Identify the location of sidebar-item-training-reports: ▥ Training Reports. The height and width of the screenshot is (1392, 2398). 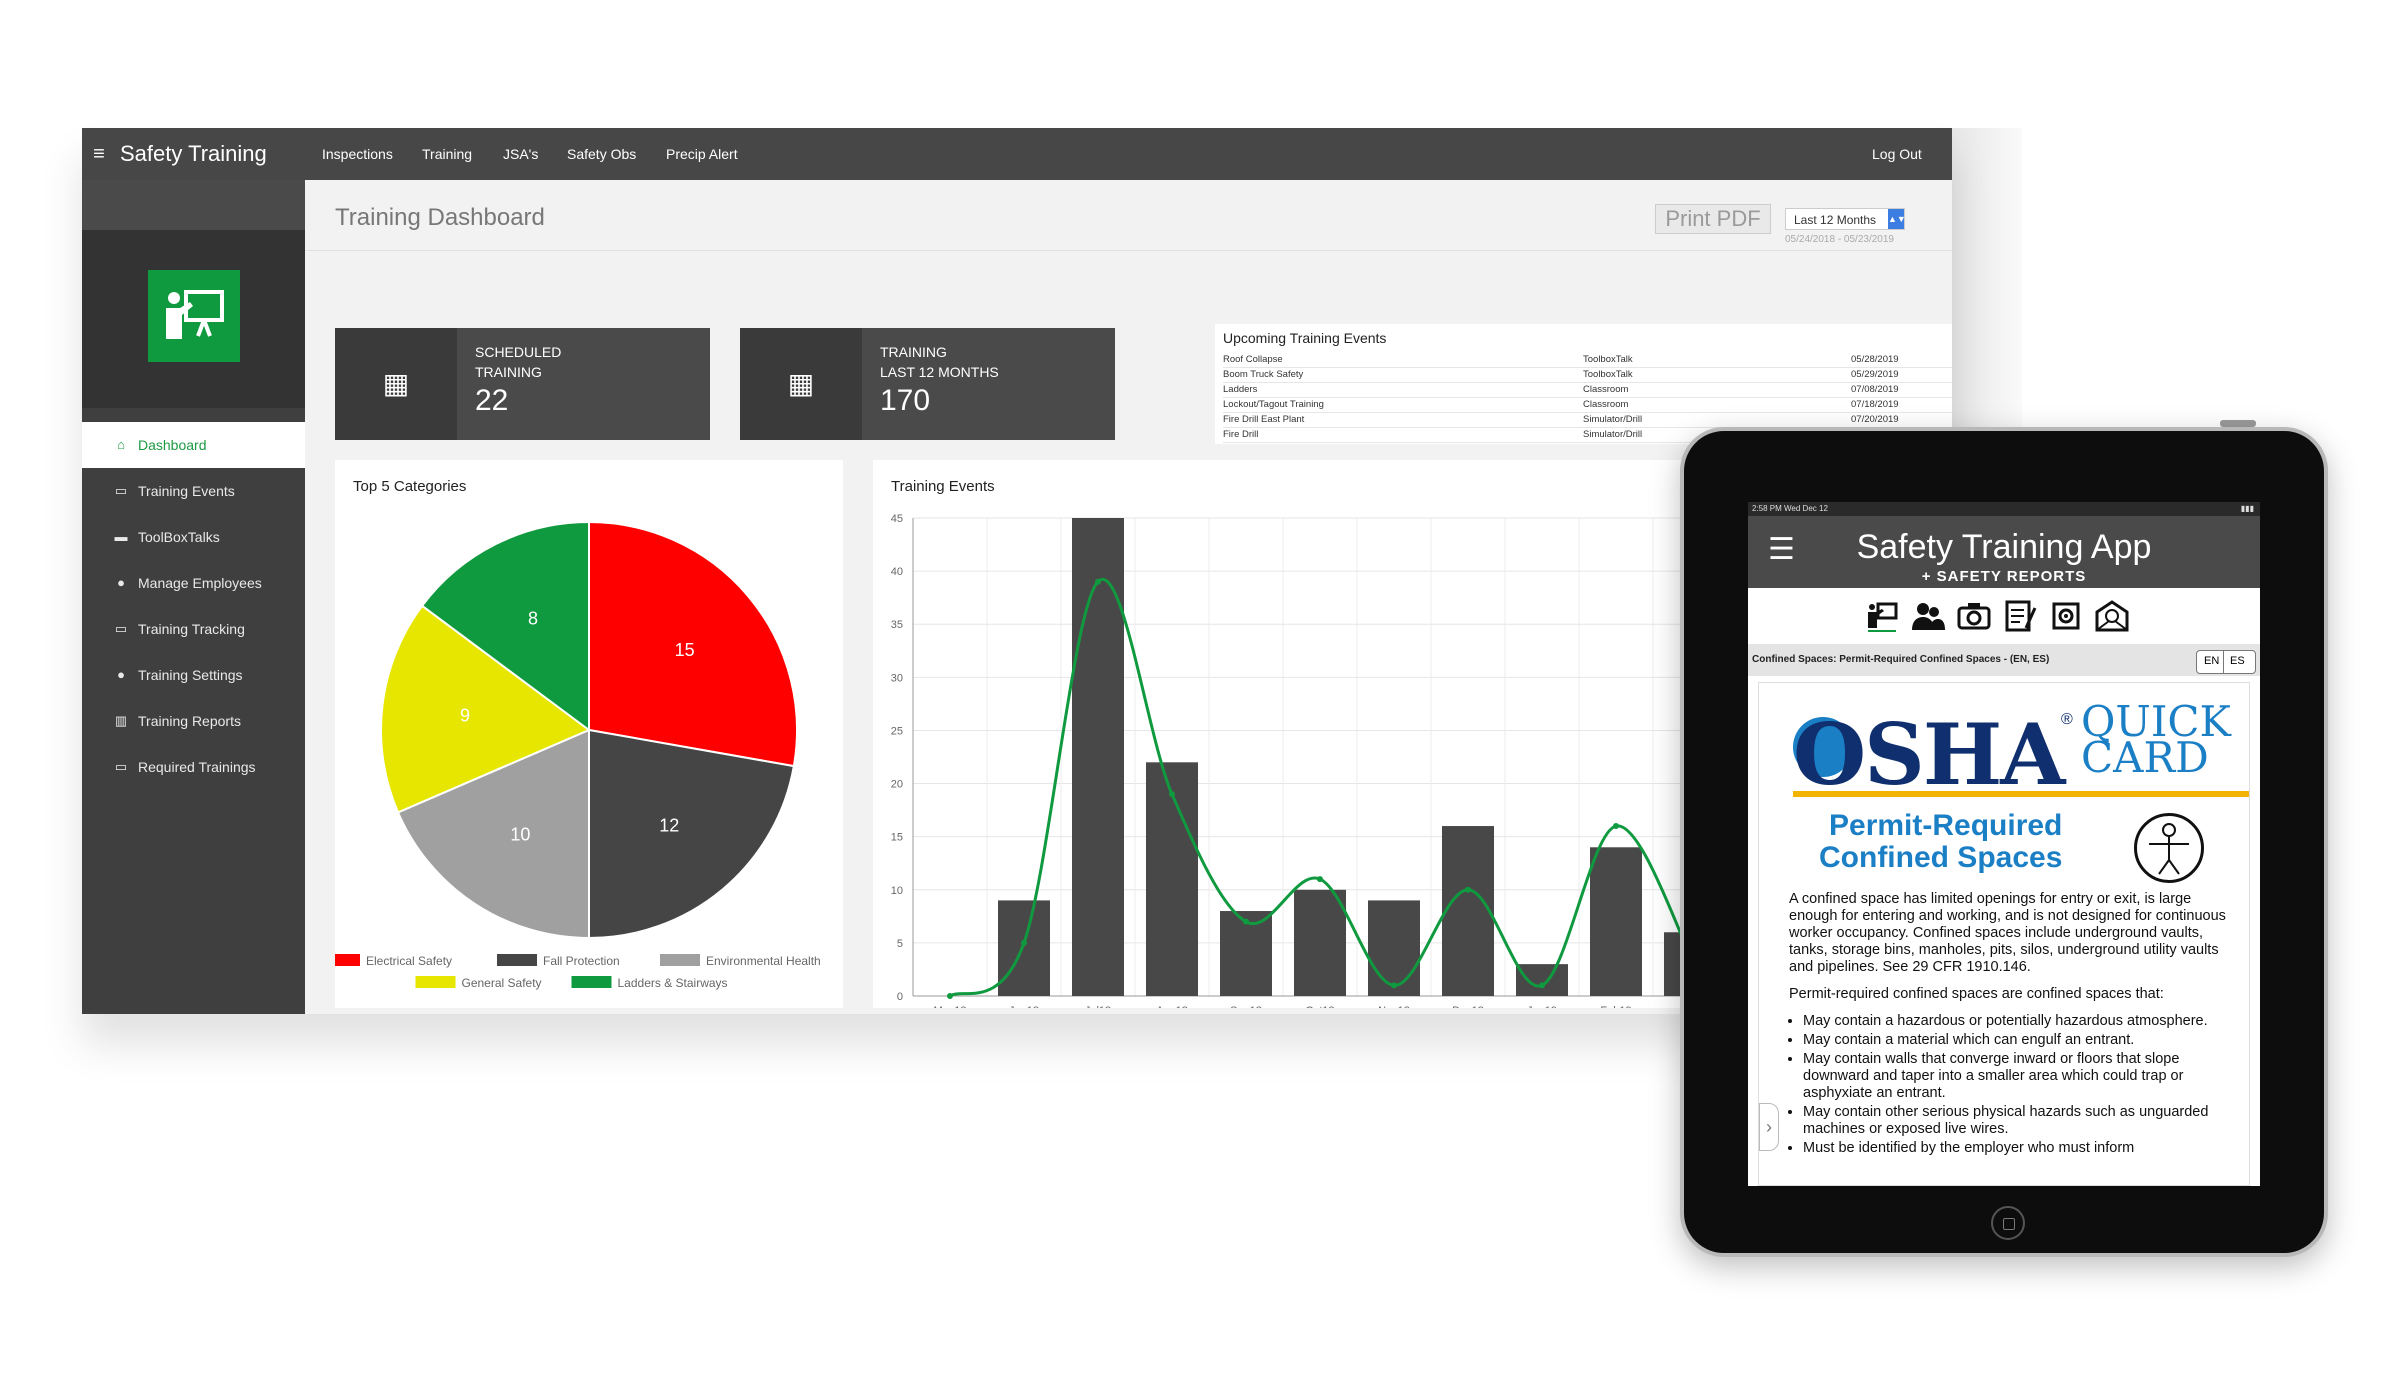
(193, 721).